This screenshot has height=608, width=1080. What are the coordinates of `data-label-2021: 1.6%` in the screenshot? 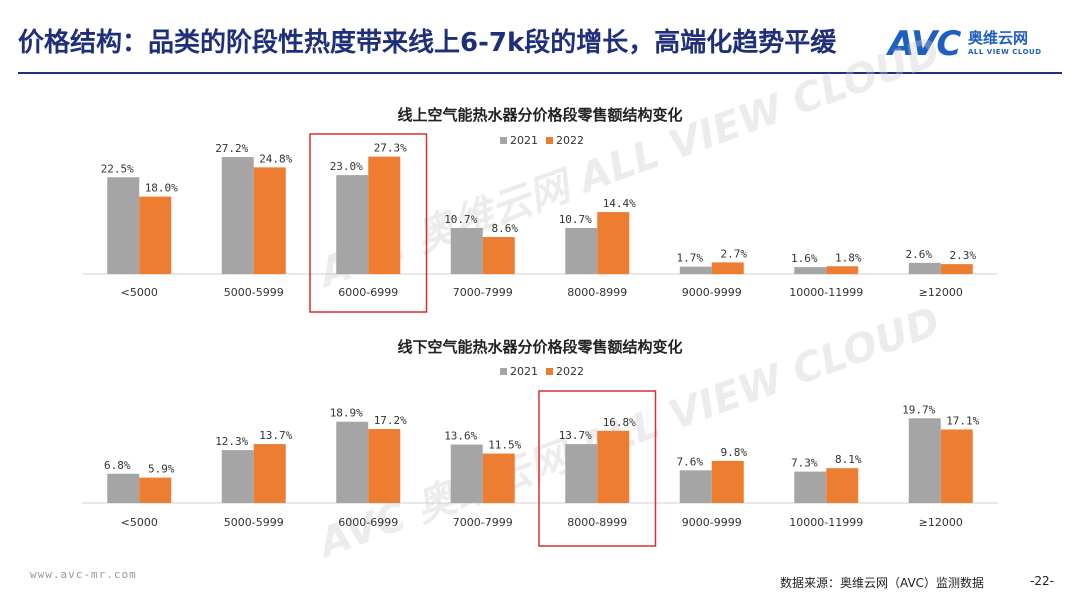 It's located at (804, 258).